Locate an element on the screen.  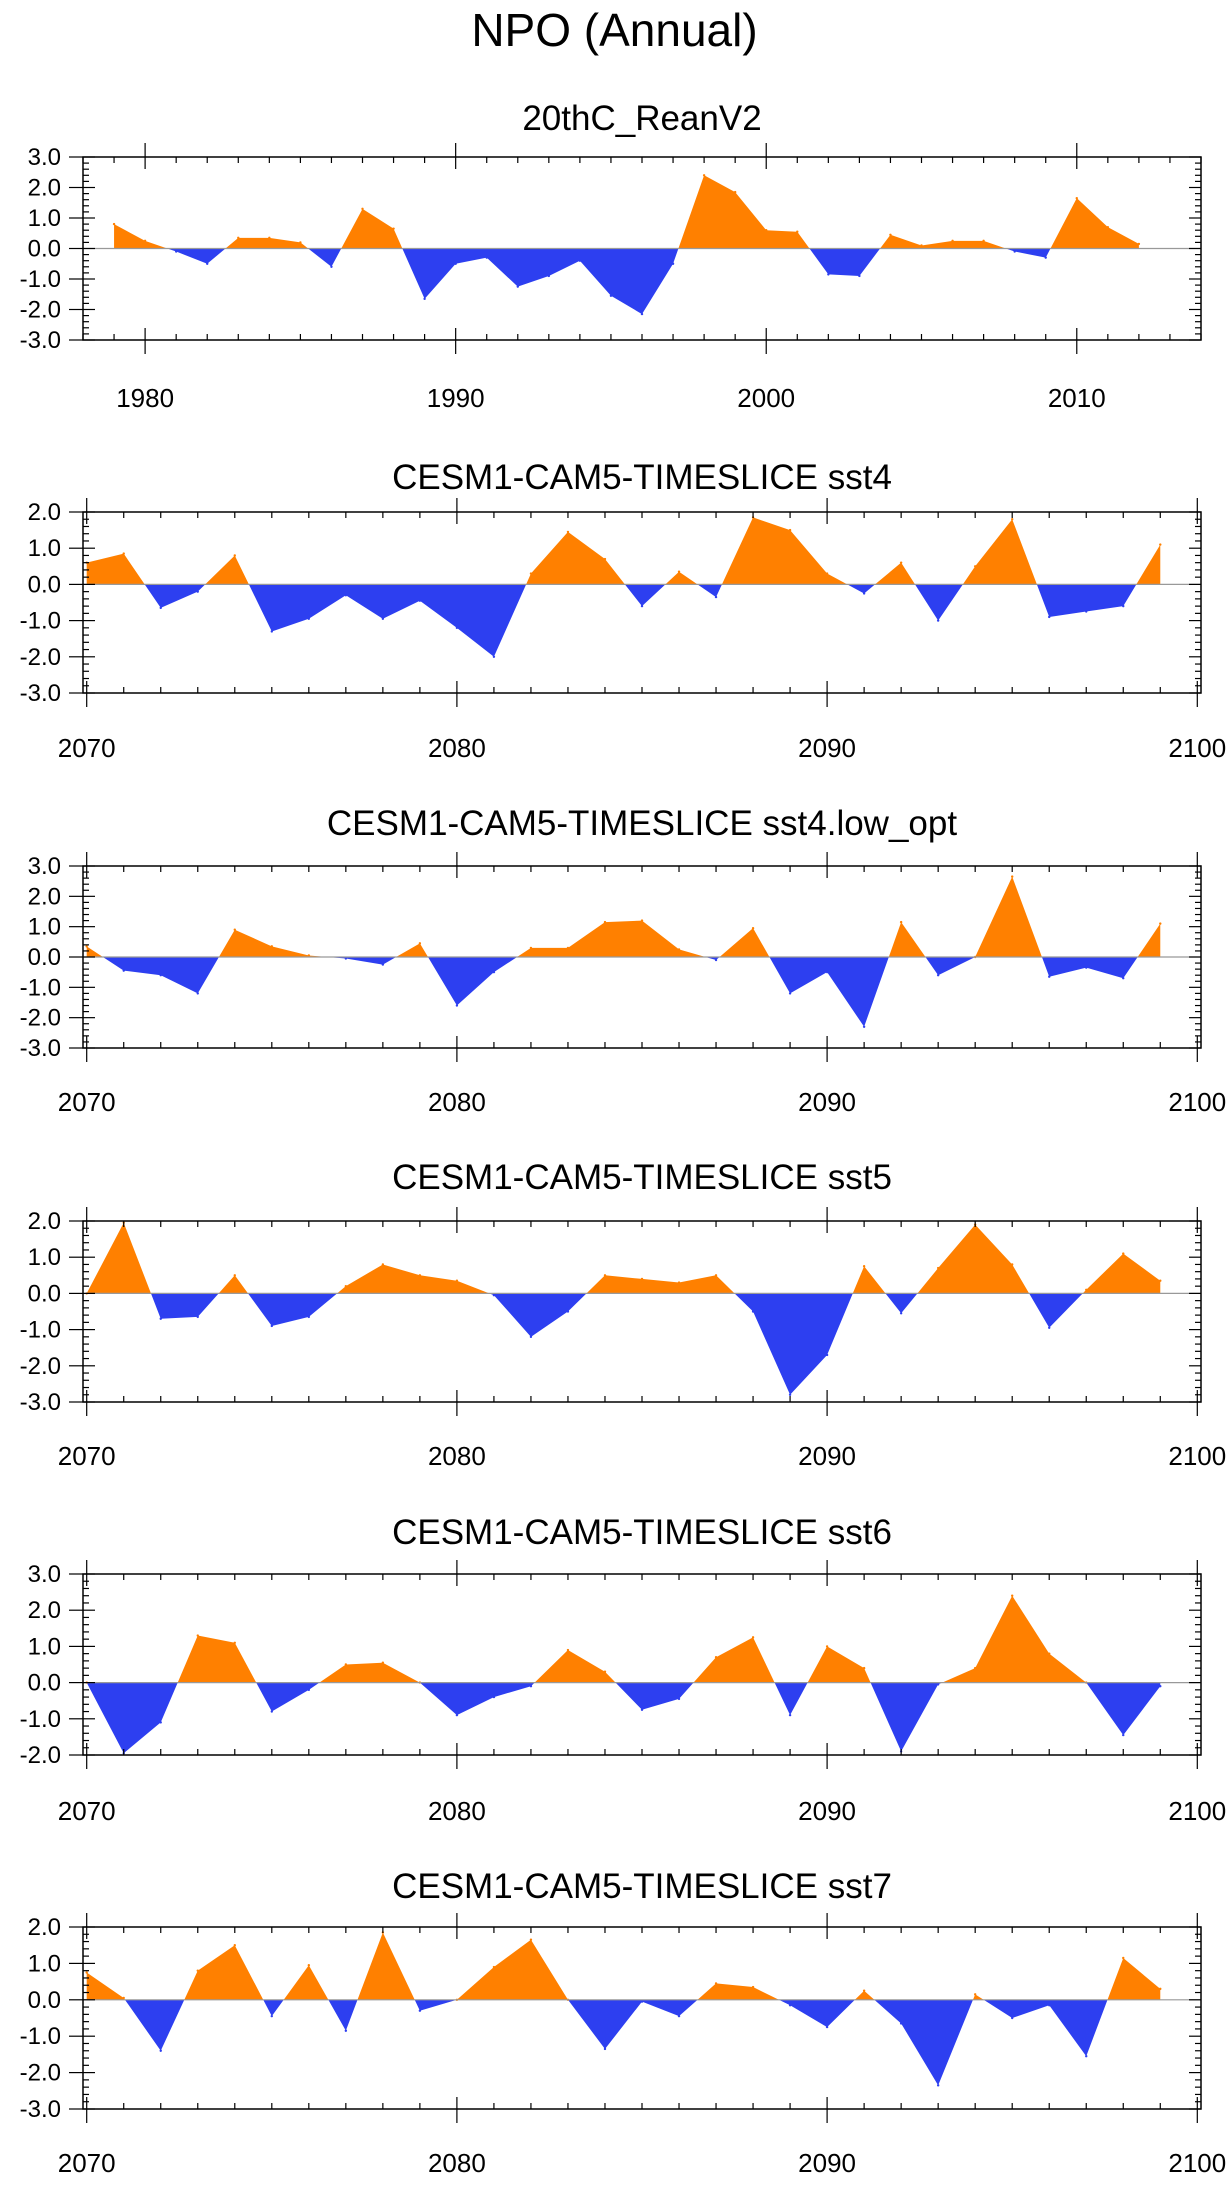
y-tick-label: -3.0 is located at coordinates (40, 340).